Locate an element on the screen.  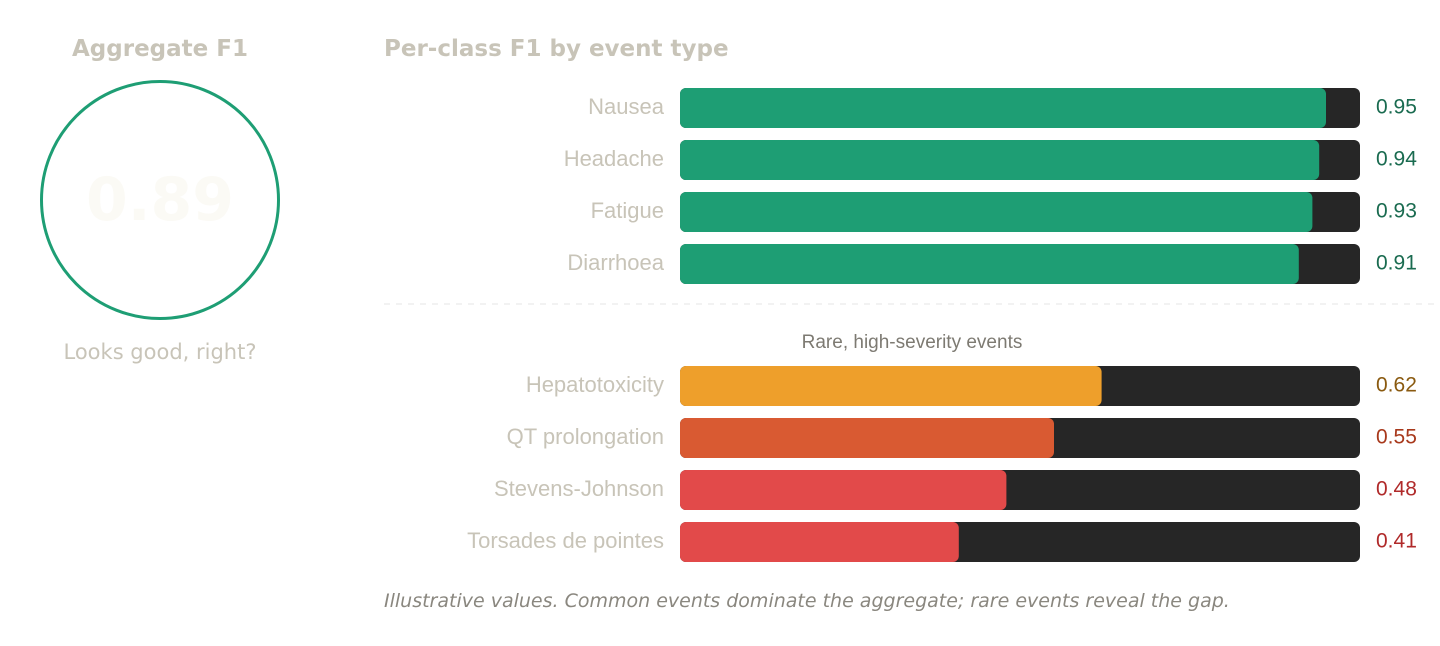
value-label-headache: 0.94 is located at coordinates (1396, 159).